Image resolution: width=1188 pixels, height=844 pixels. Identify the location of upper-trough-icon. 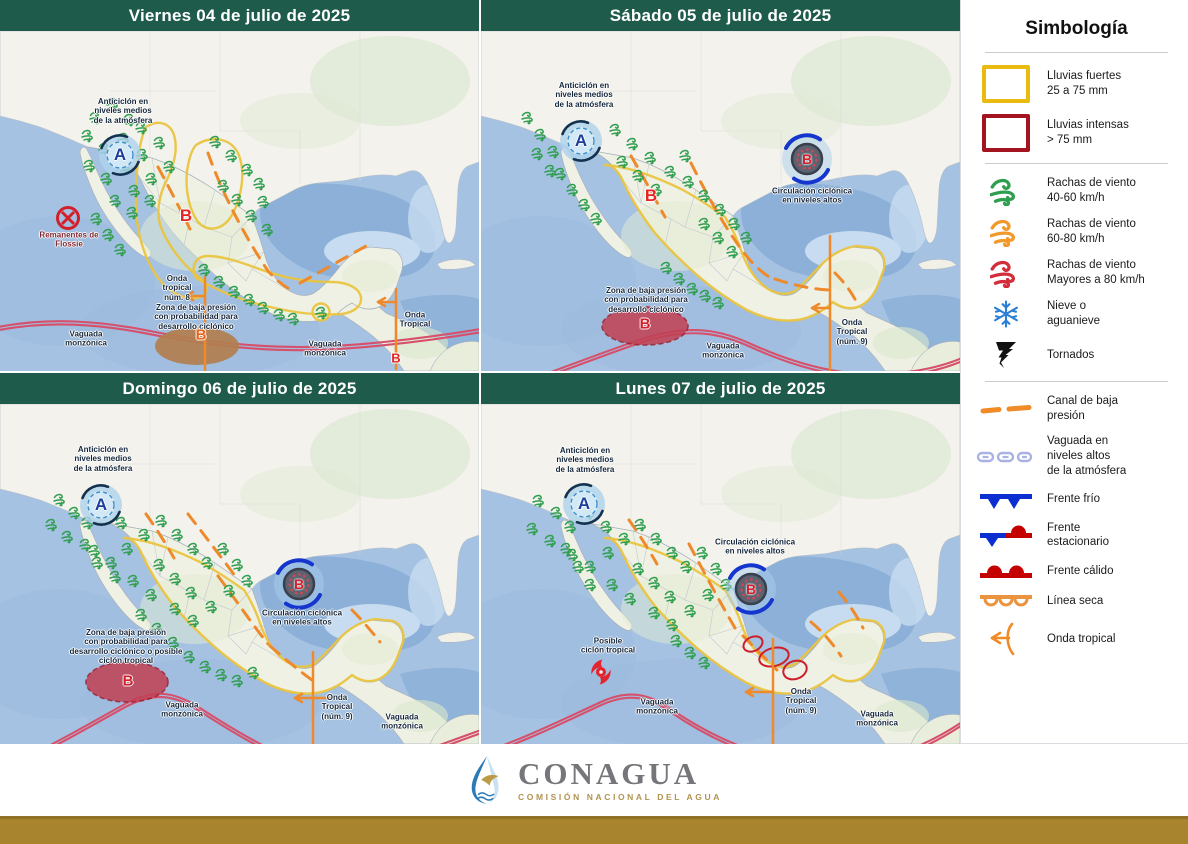
(1006, 457).